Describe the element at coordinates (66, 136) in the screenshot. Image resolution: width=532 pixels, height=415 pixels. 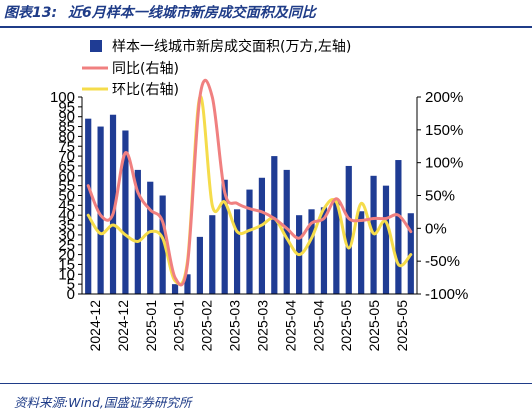
I see `left-tick-label: 80` at that location.